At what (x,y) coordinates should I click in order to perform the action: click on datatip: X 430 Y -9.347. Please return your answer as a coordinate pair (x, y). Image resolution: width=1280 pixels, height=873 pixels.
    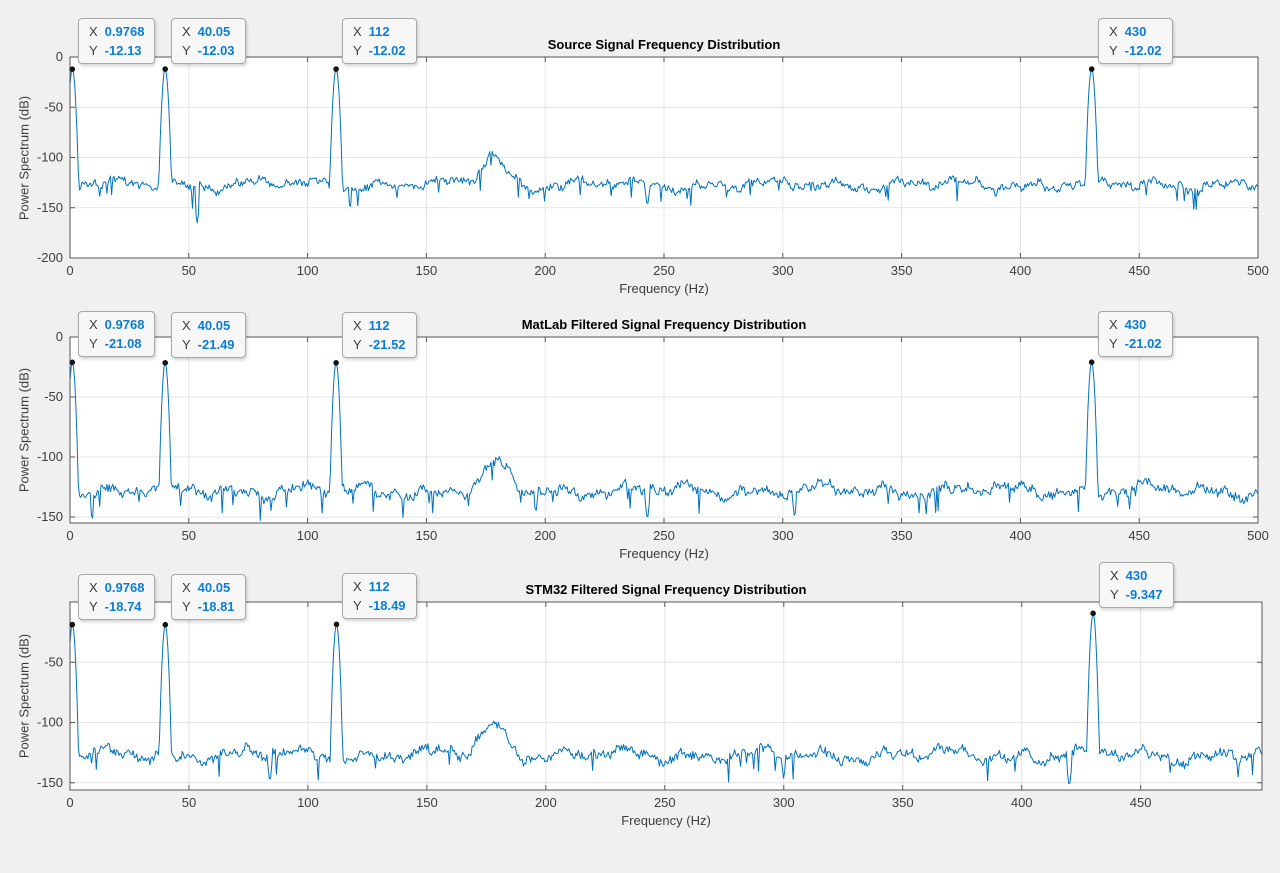
    Looking at the image, I should click on (1136, 585).